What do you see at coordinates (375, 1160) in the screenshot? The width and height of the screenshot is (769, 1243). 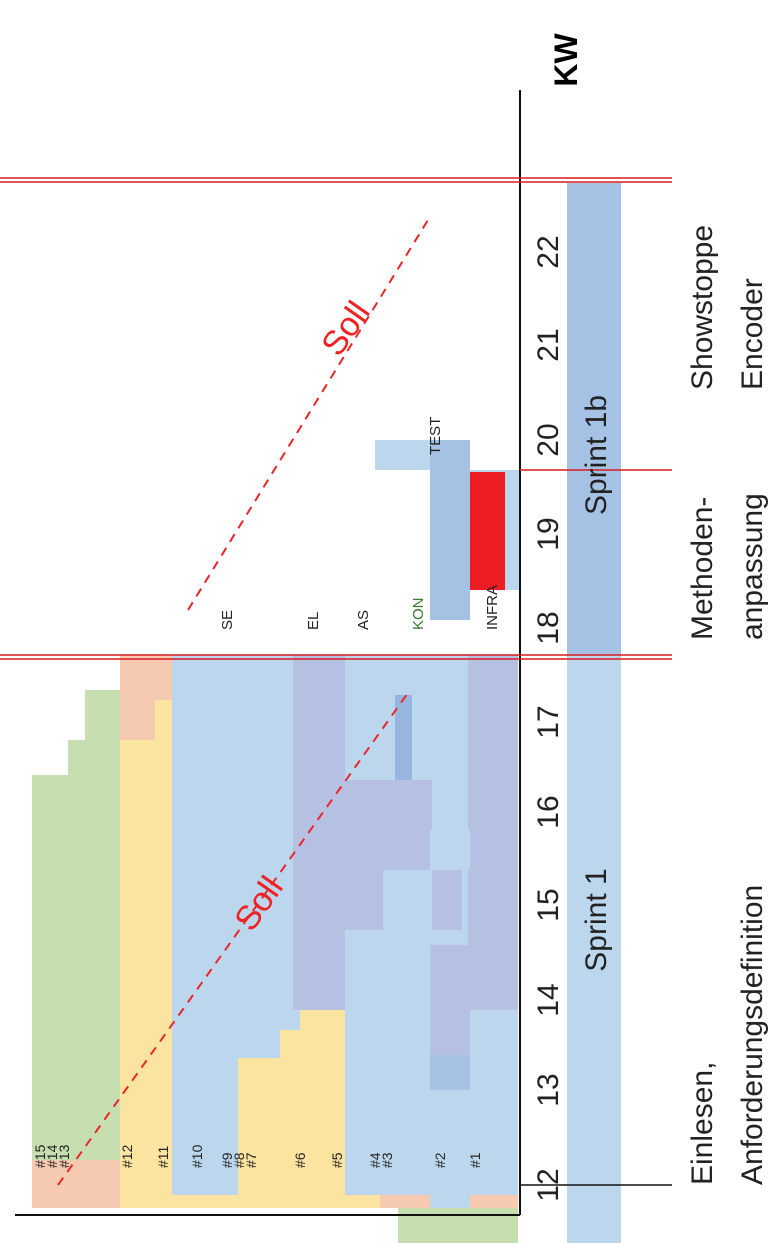 I see `wp-label-n4: #4` at bounding box center [375, 1160].